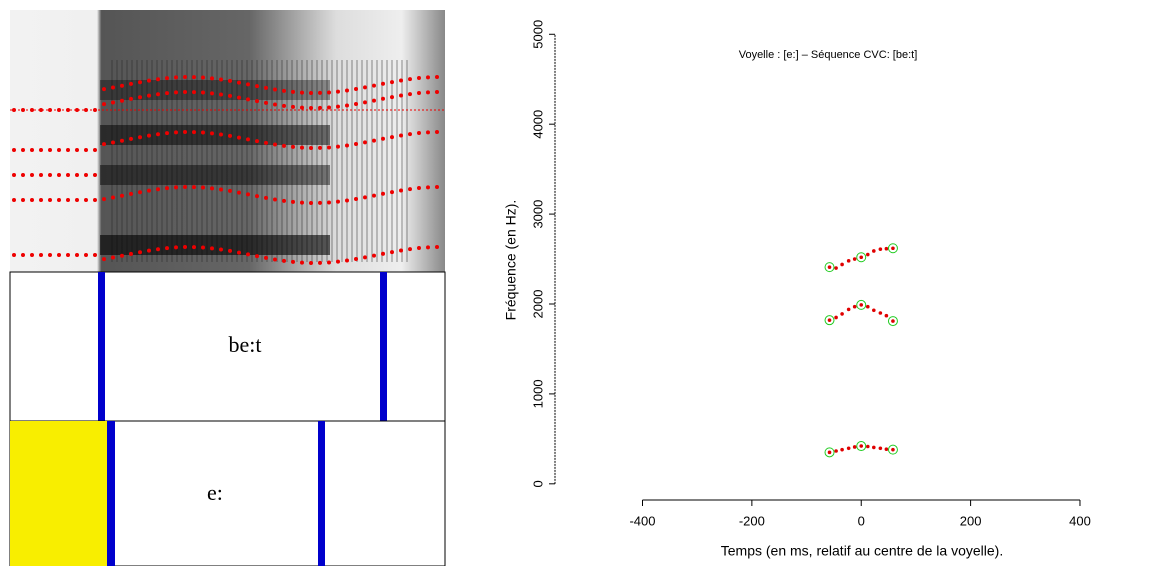 This screenshot has width=1166, height=571. Describe the element at coordinates (828, 55) in the screenshot. I see `chart-title: Voyelle : [e:] – Séquence CVC: [be:t]` at that location.